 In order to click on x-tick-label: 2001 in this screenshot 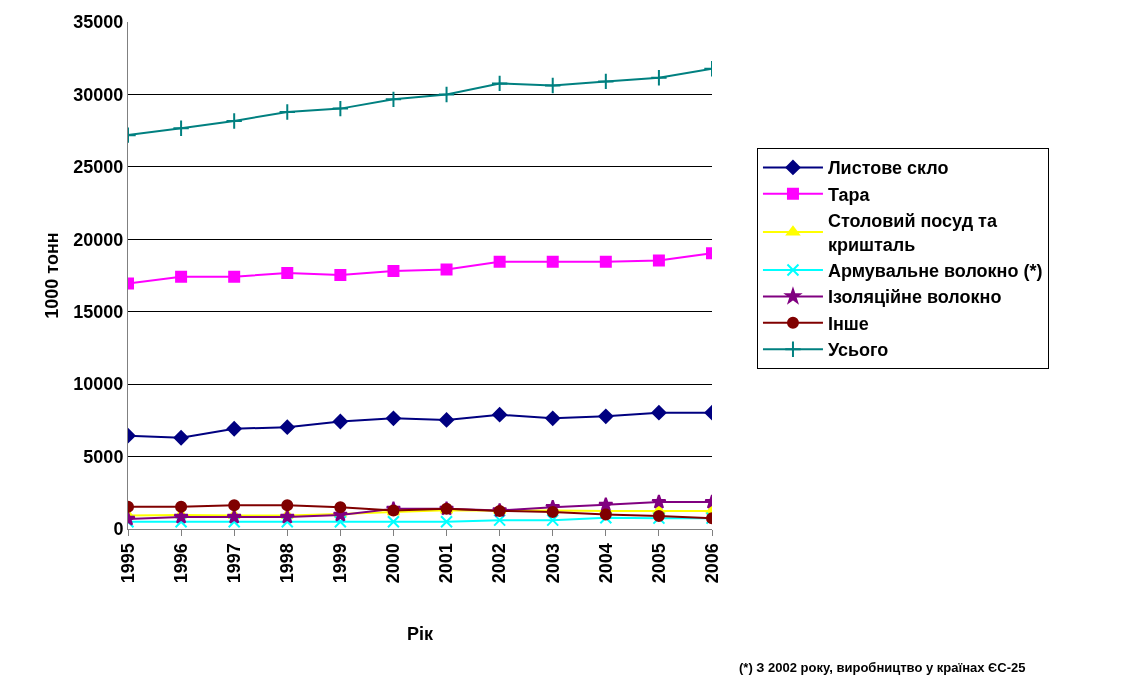, I will do `click(446, 563)`.